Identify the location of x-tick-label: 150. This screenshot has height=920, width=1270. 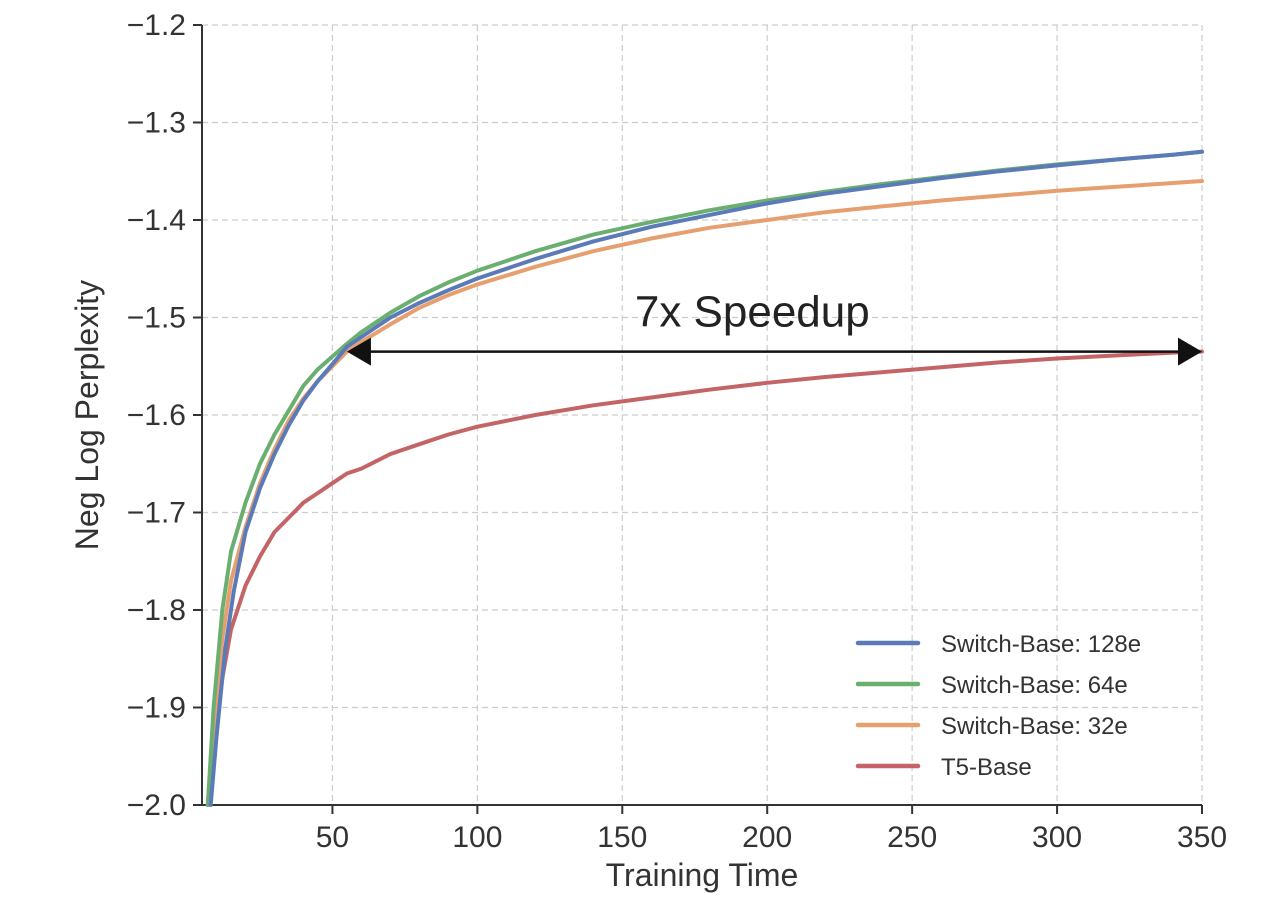
(622, 837).